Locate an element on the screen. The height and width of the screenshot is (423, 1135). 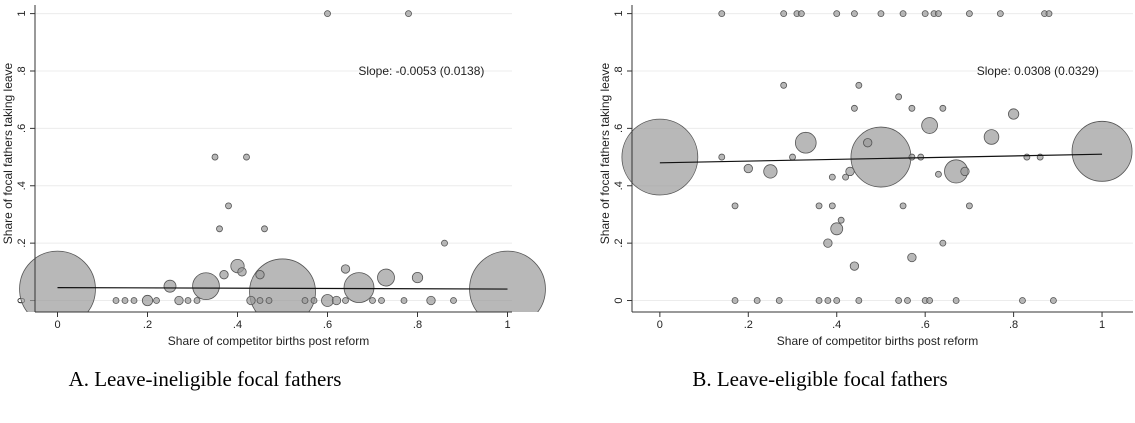
x-axis-title: Share of competitor births post reform is located at coordinates (877, 341).